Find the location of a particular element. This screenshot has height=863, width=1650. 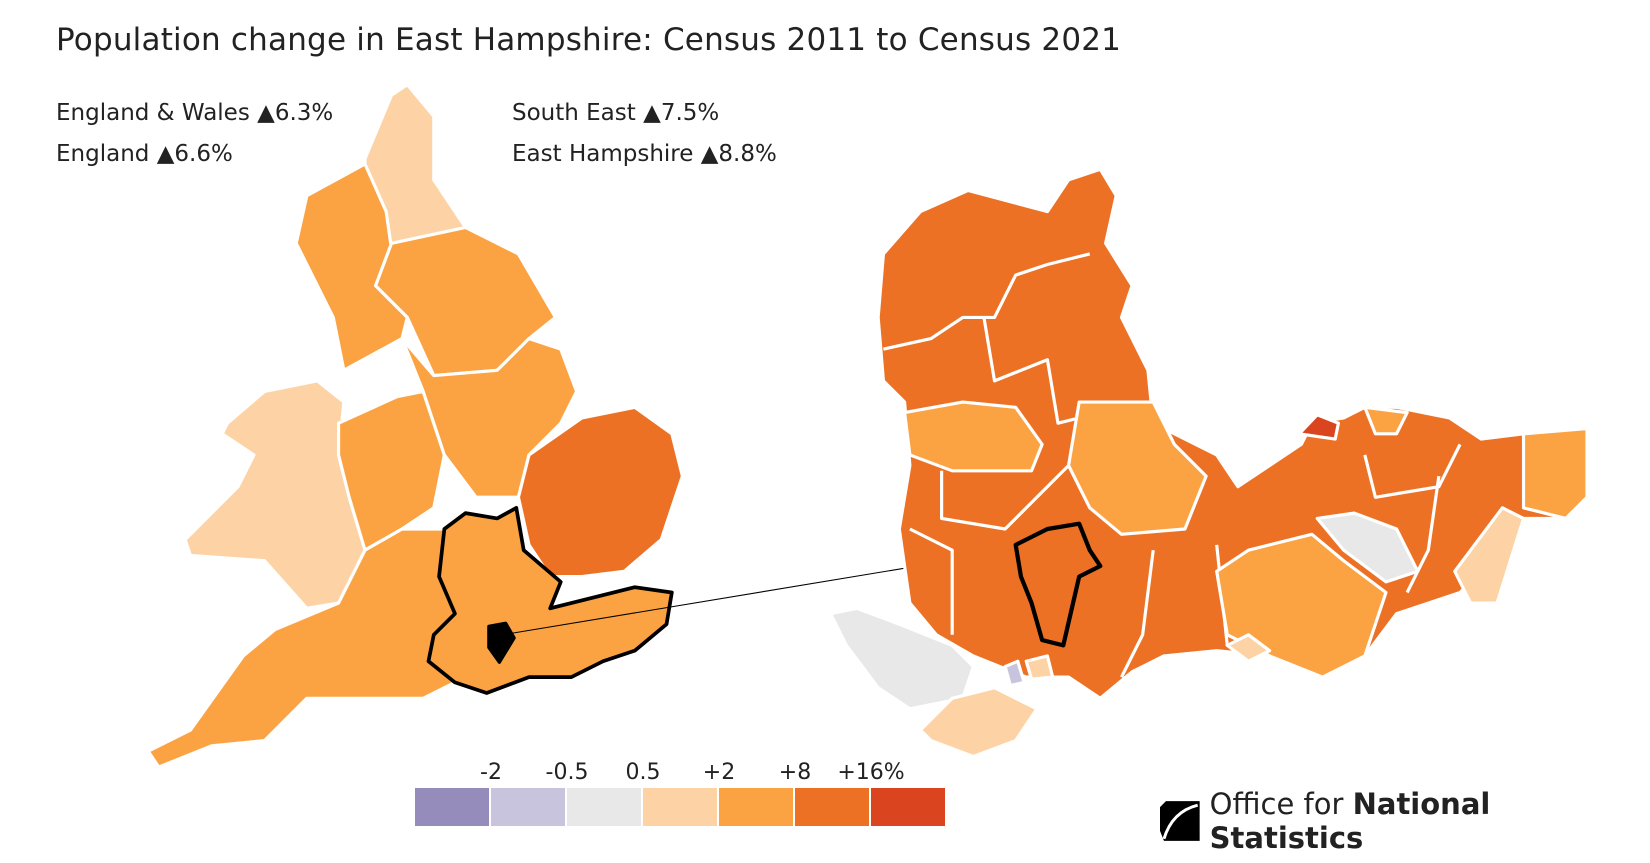

east-hampshire-outline is located at coordinates (1058, 584).